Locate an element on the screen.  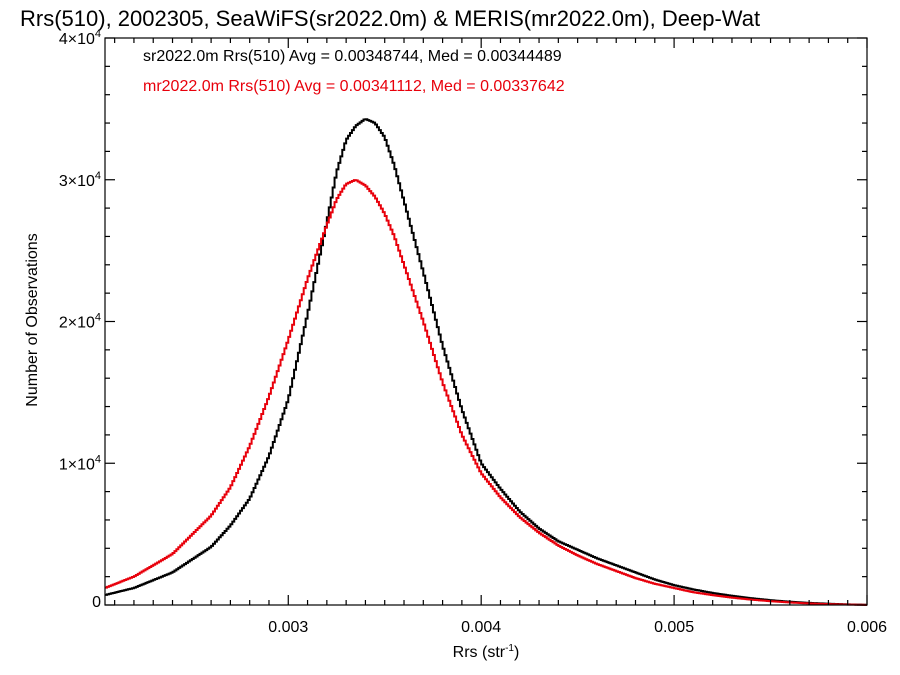
x-tick-label: 0.005 is located at coordinates (674, 627).